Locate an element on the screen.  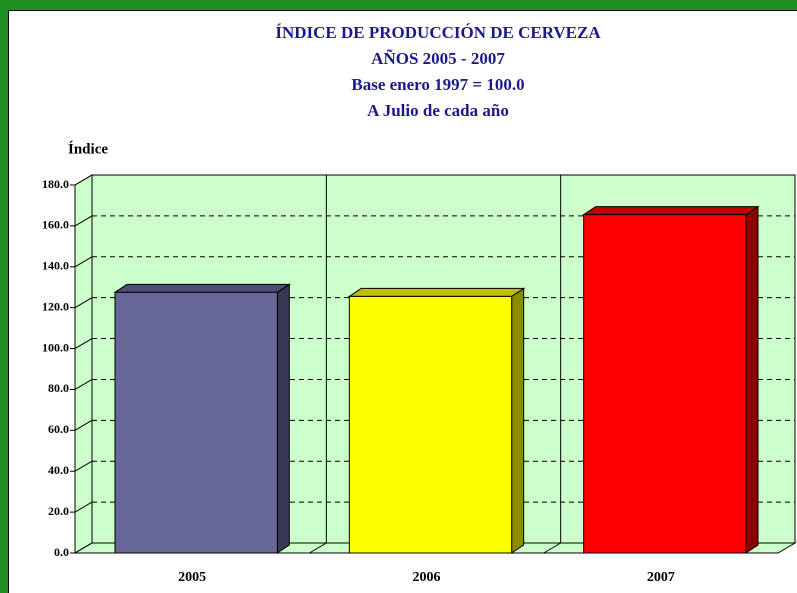
chart-subtitle: Base enero 1997 = 100.0 is located at coordinates (437, 84).